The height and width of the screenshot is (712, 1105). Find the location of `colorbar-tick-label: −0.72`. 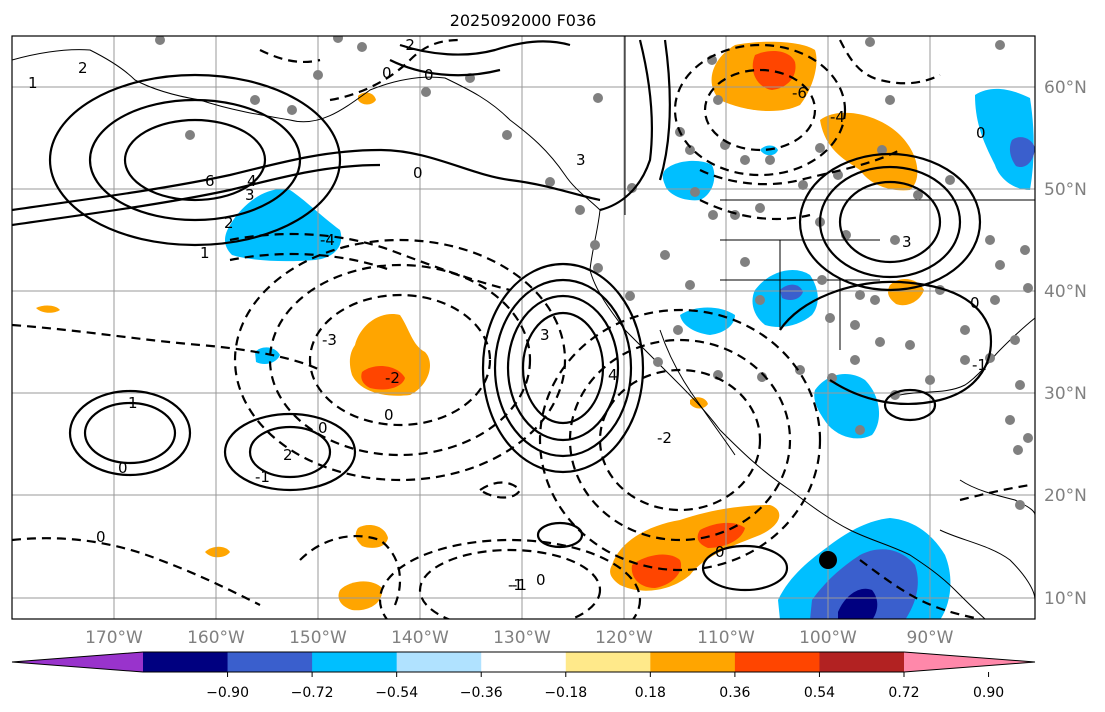

colorbar-tick-label: −0.72 is located at coordinates (312, 693).